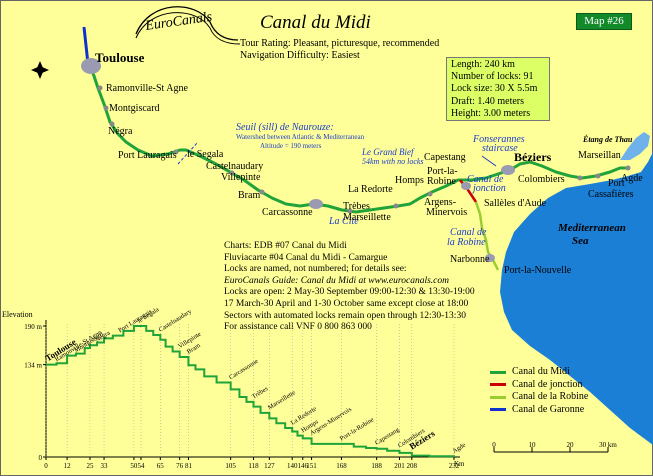 Image resolution: width=653 pixels, height=476 pixels. Describe the element at coordinates (147, 88) in the screenshot. I see `label-ramonville: Ramonville-St Agne` at that location.